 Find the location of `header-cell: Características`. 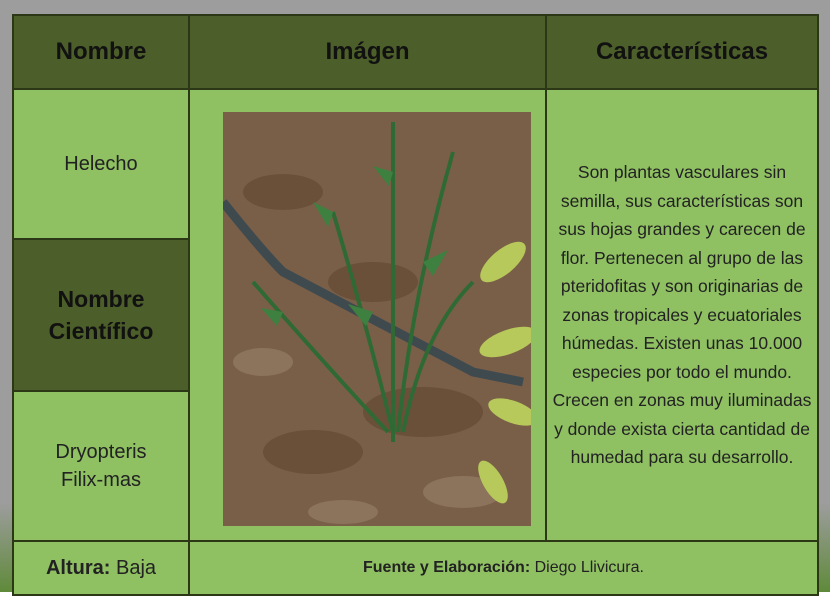

header-cell: Características is located at coordinates (682, 52).